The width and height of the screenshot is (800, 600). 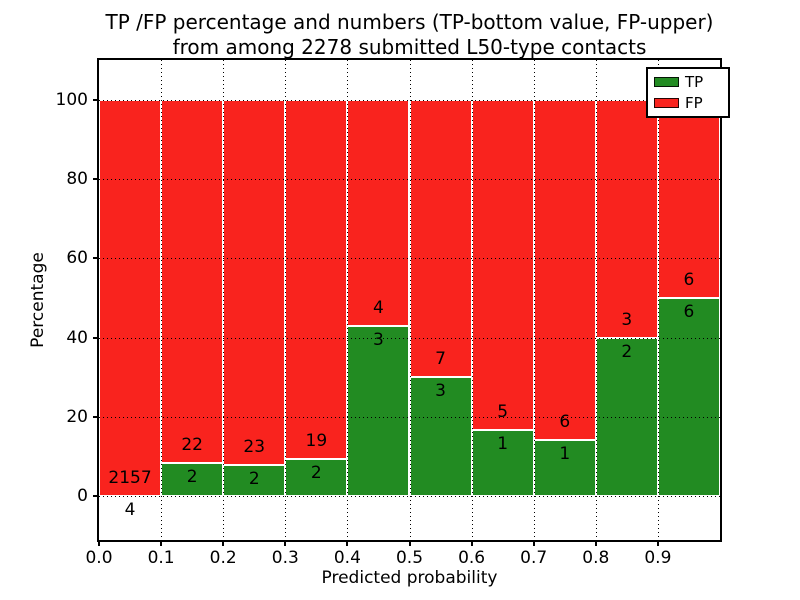 I want to click on y-tick-label: 100, so click(x=71, y=99).